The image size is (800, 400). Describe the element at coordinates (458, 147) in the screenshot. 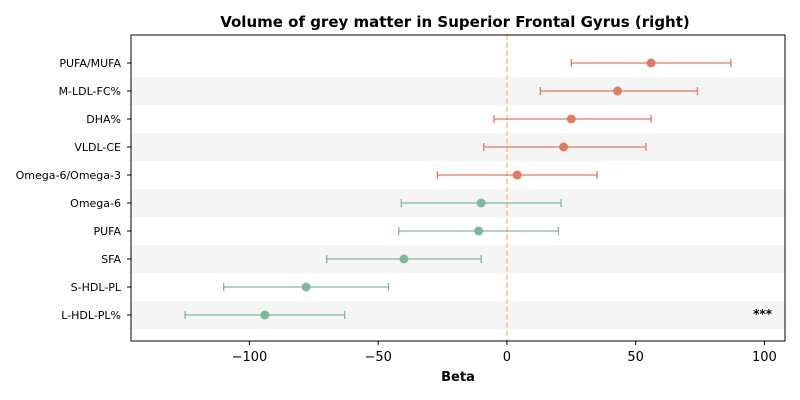

I see `row-band` at that location.